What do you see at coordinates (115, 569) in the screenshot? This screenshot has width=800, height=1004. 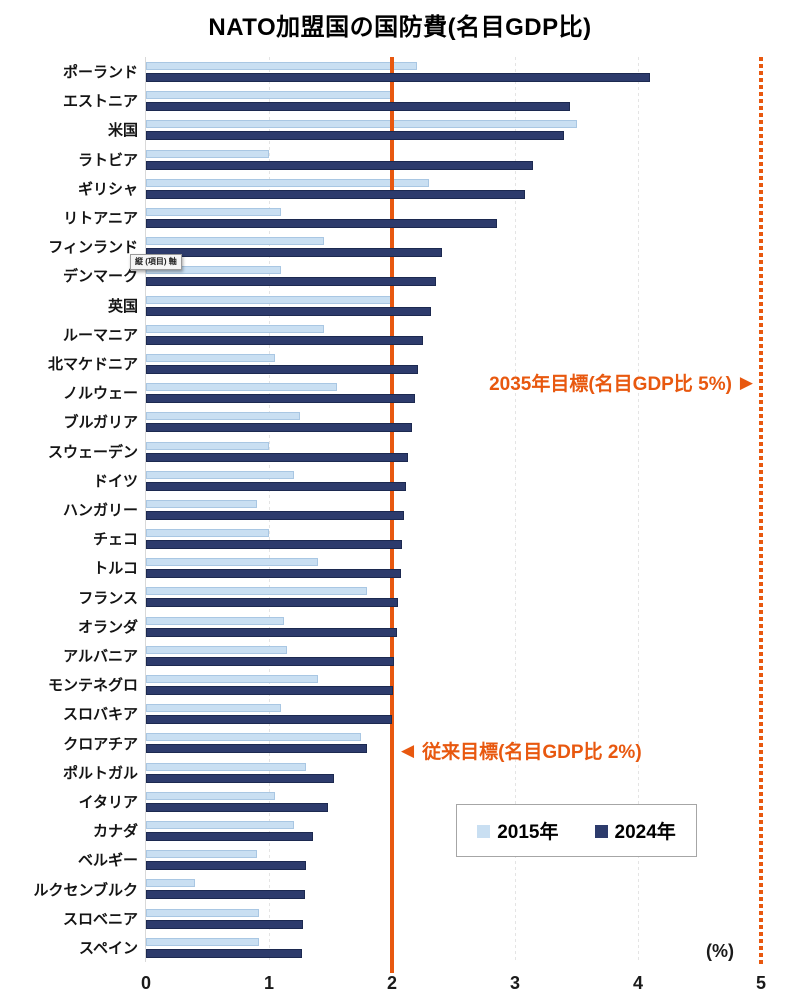 I see `category-label: トルコ` at bounding box center [115, 569].